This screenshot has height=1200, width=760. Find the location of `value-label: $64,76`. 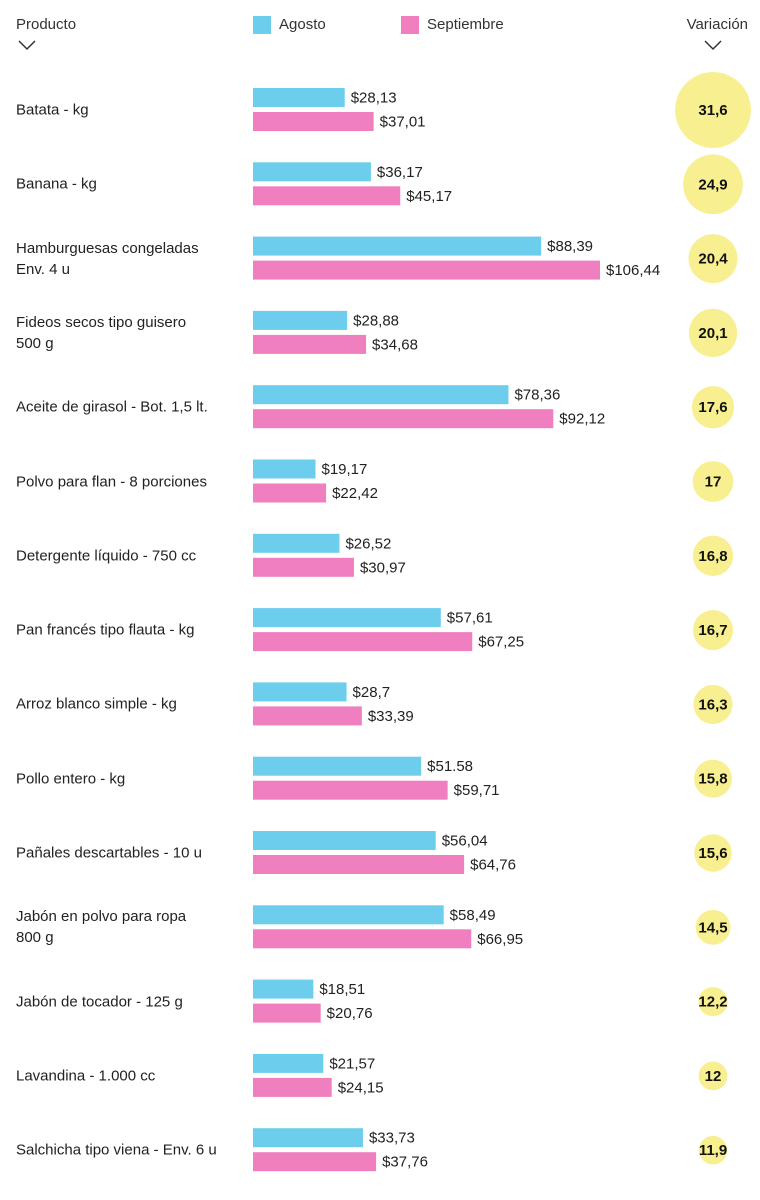

value-label: $64,76 is located at coordinates (493, 864).